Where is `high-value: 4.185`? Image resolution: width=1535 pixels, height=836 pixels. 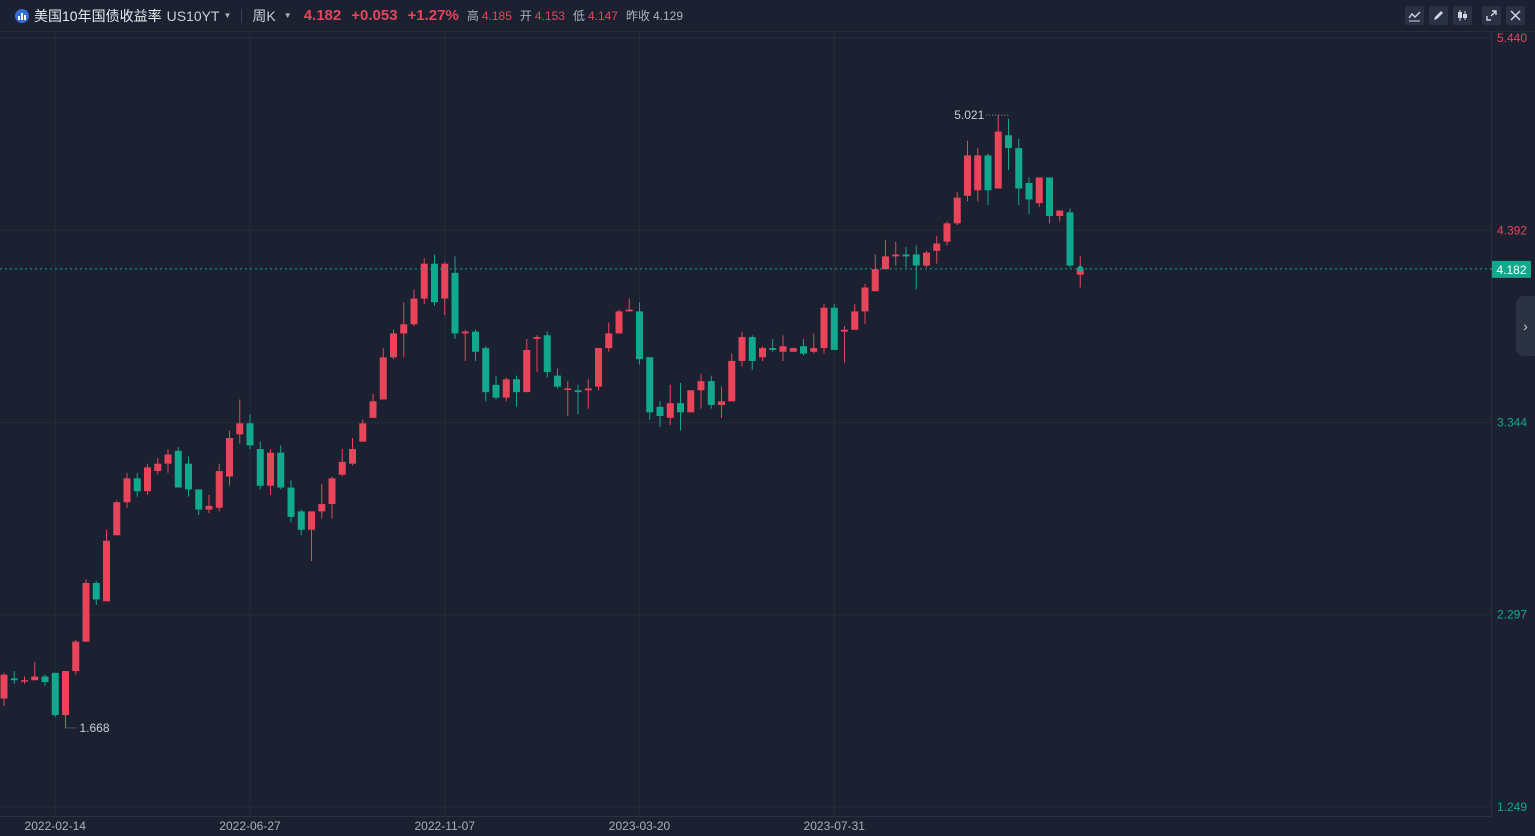 high-value: 4.185 is located at coordinates (496, 16).